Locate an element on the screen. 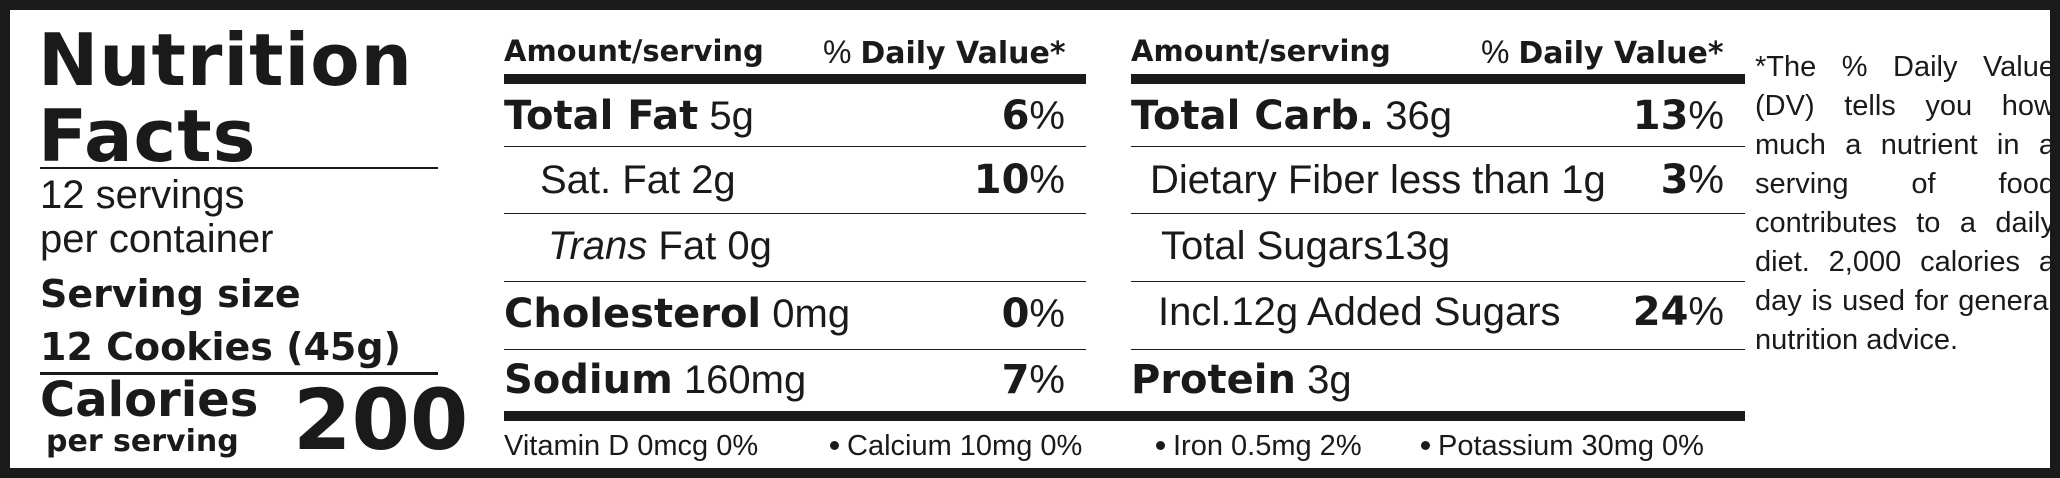 Image resolution: width=2060 pixels, height=478 pixels. vitamin-d: Vitamin D 0mcg 0% is located at coordinates (631, 446).